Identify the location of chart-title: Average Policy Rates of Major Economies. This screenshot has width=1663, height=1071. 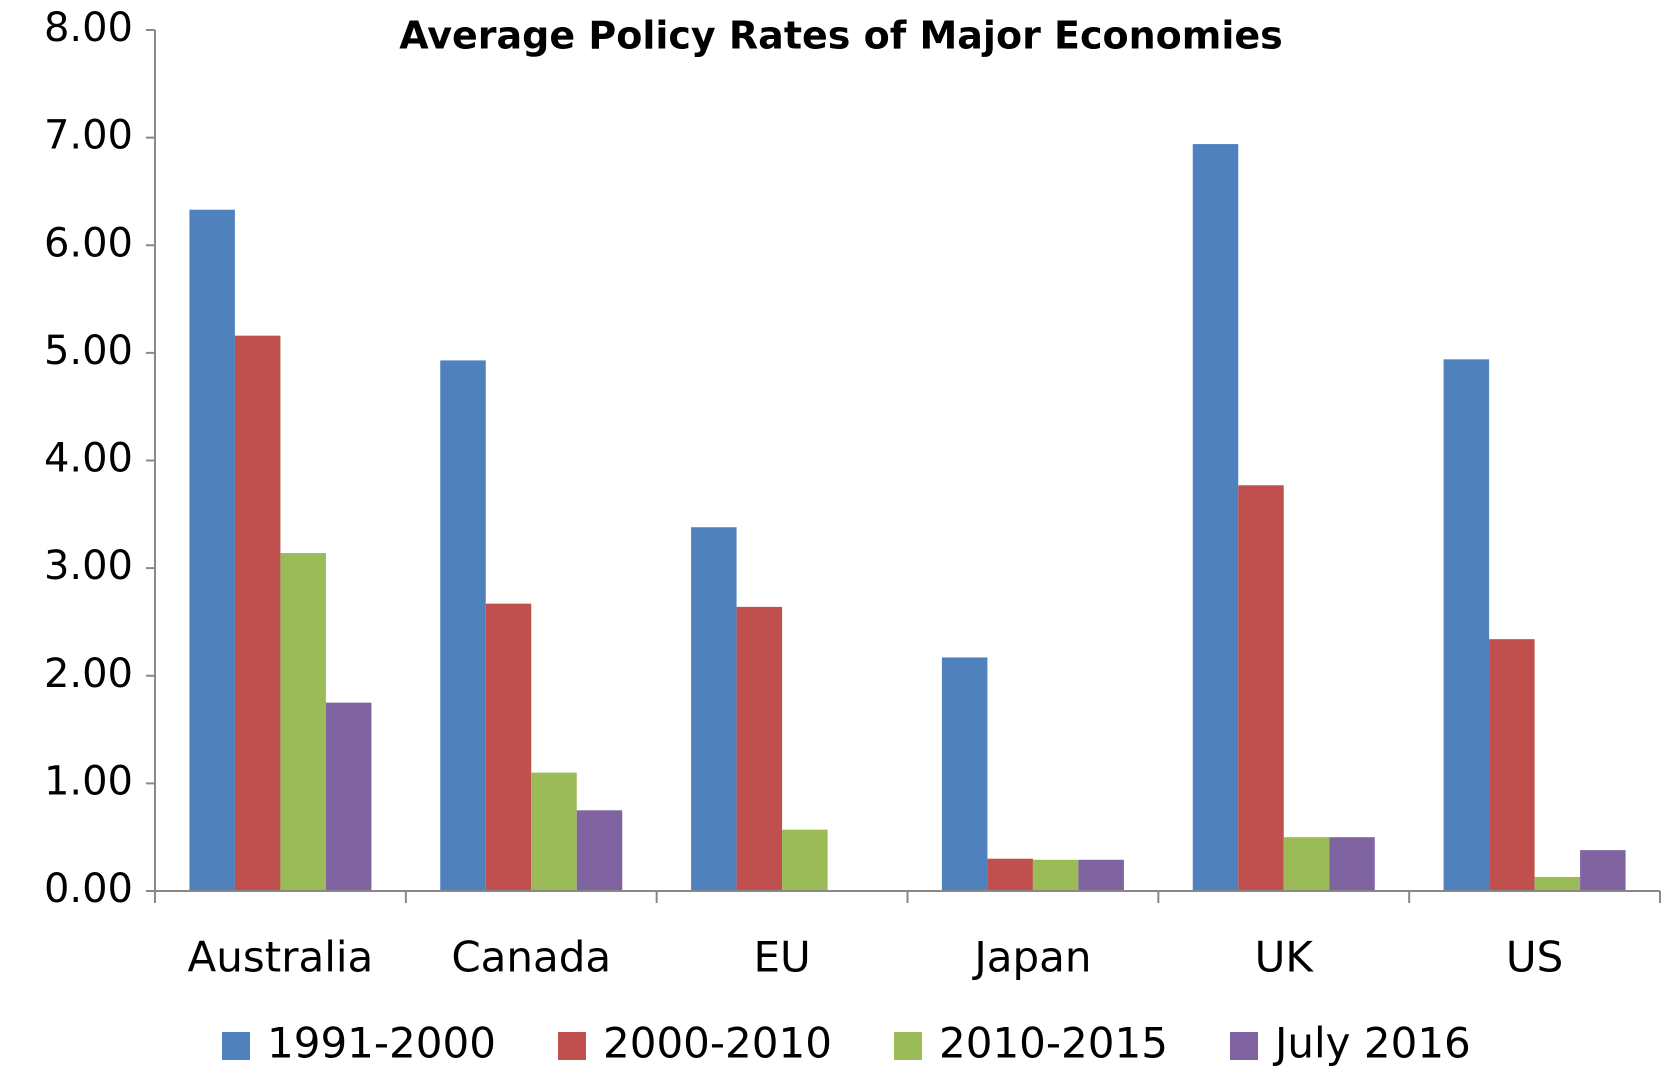
(841, 36).